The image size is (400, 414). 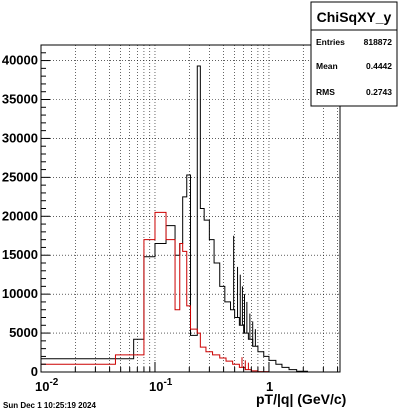 I want to click on x-axis-title: pT/|q| (GeV/c), so click(x=301, y=399).